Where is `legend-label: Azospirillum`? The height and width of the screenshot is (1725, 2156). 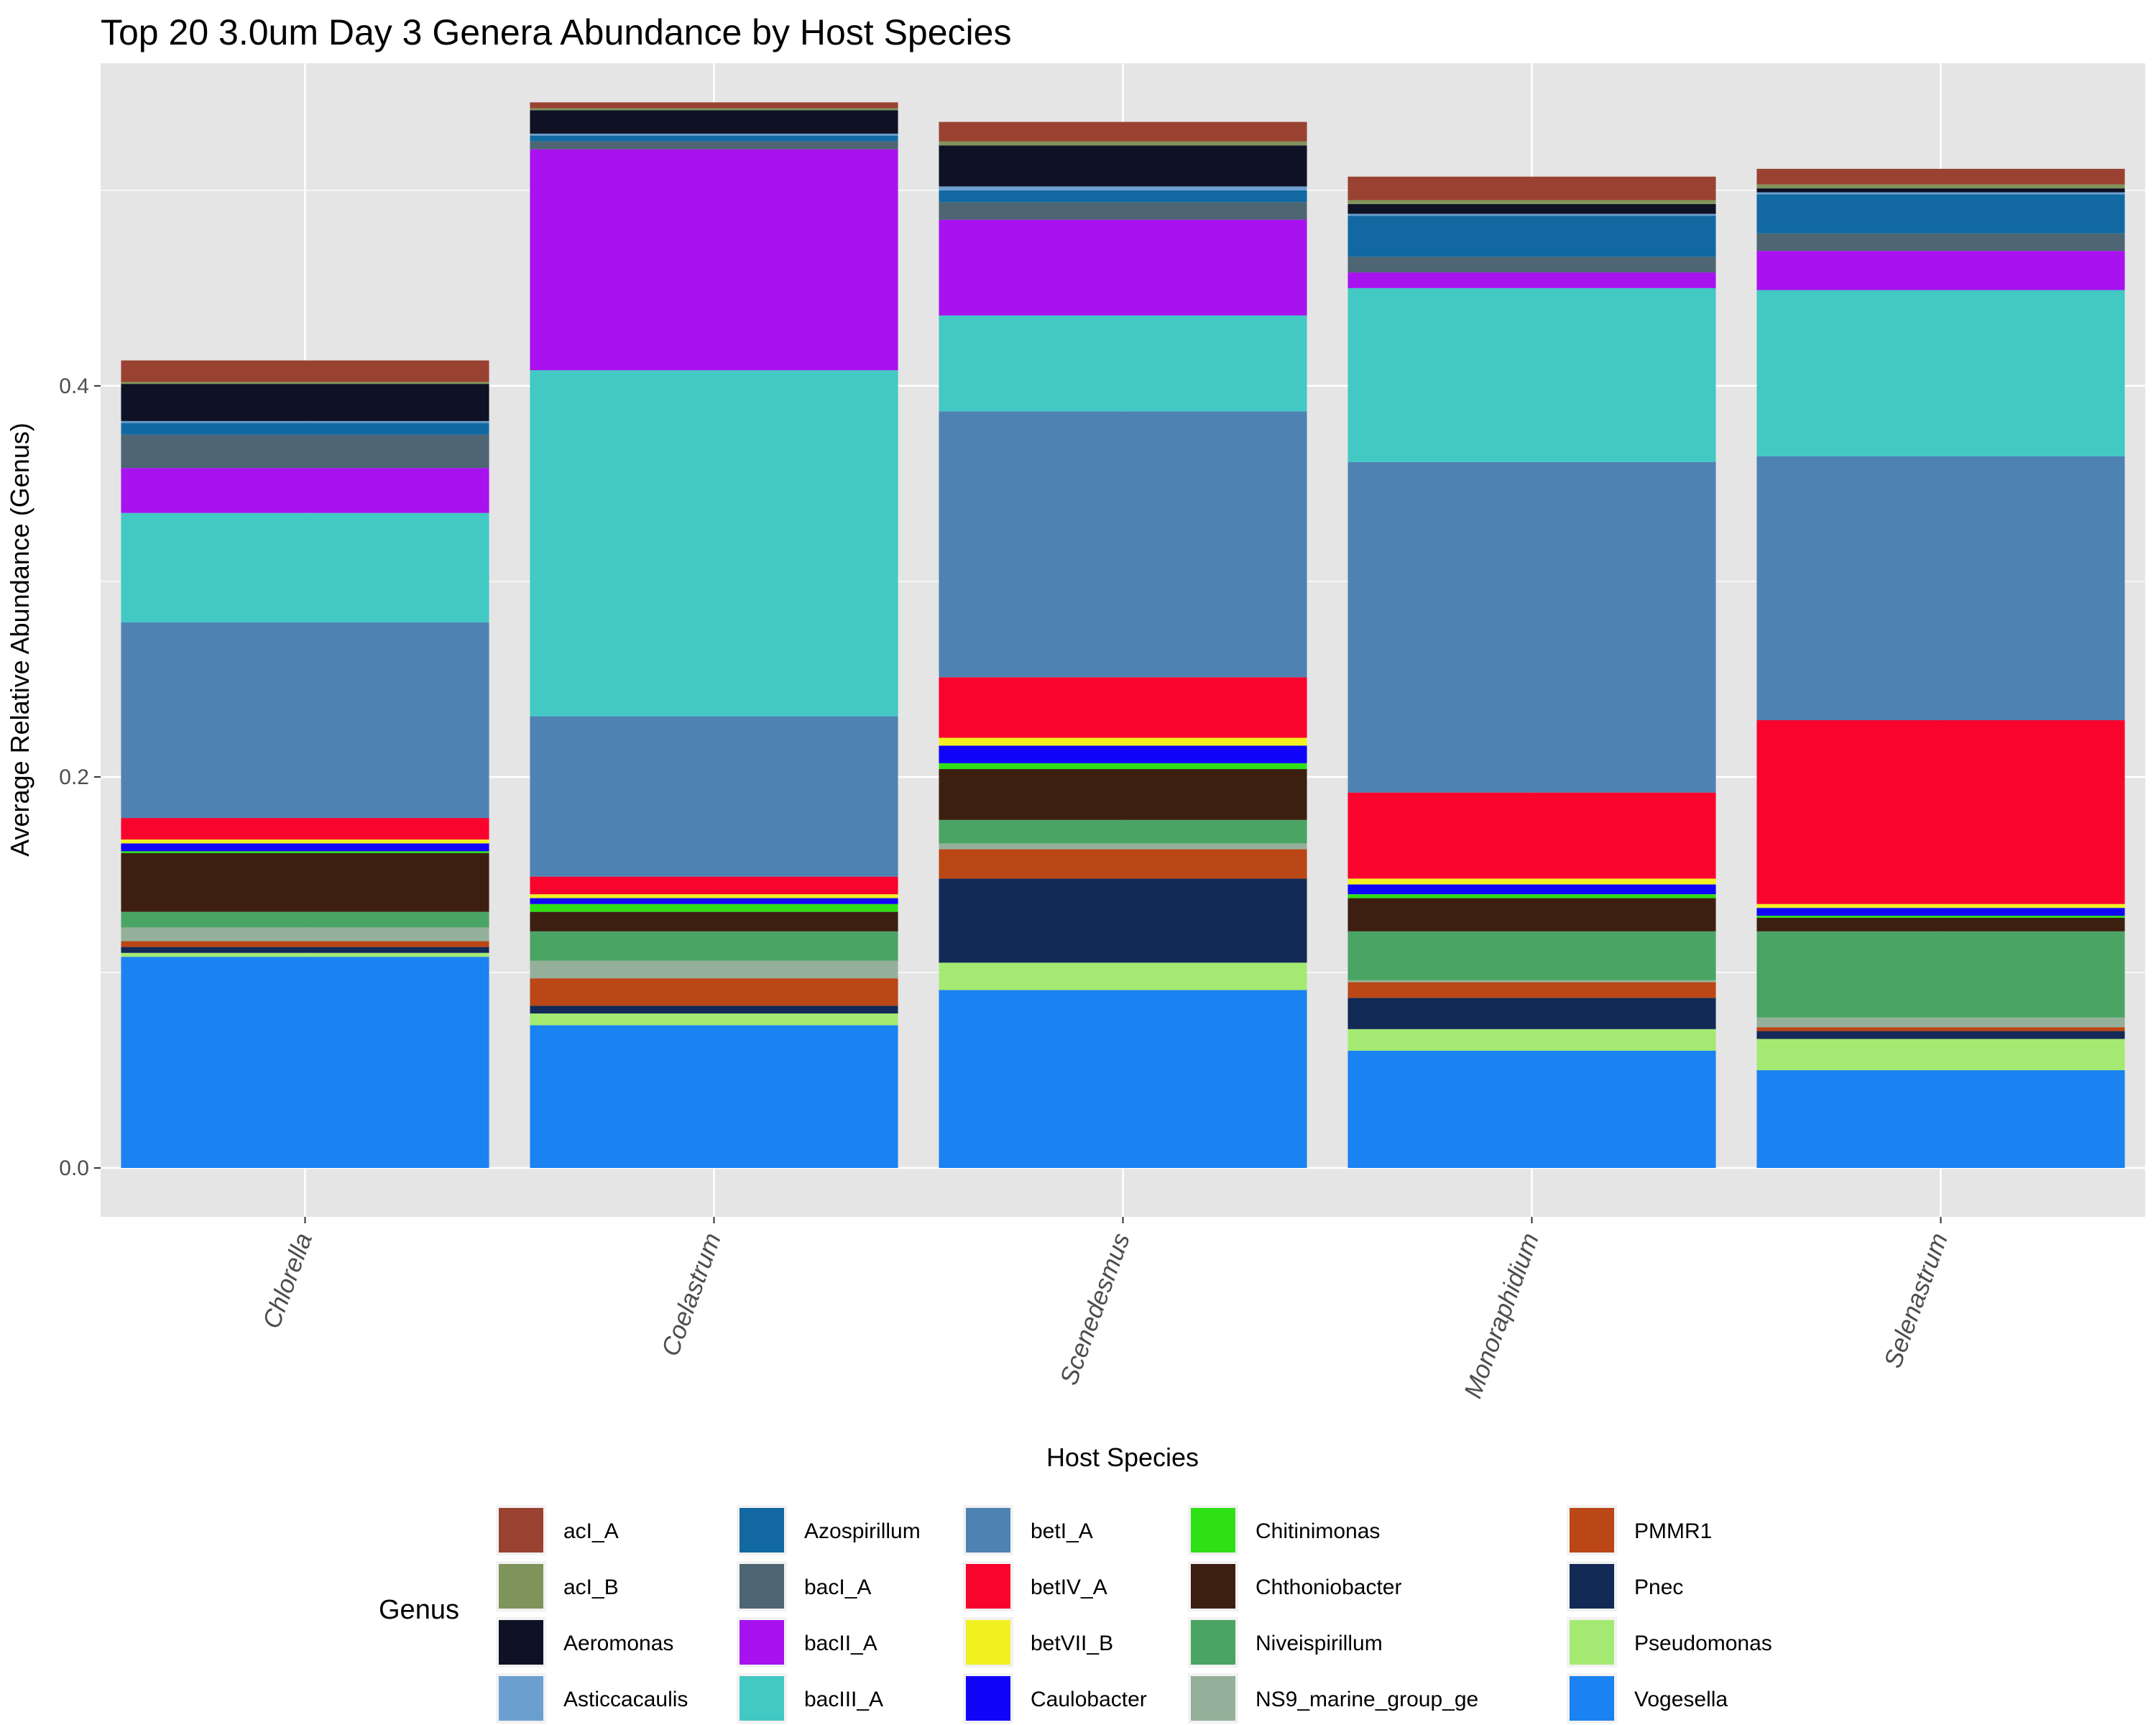 legend-label: Azospirillum is located at coordinates (862, 1531).